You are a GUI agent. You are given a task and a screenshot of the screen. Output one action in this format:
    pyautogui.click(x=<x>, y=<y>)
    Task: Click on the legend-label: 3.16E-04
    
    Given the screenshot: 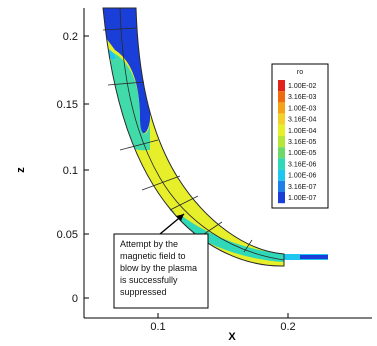 What is the action you would take?
    pyautogui.click(x=302, y=120)
    